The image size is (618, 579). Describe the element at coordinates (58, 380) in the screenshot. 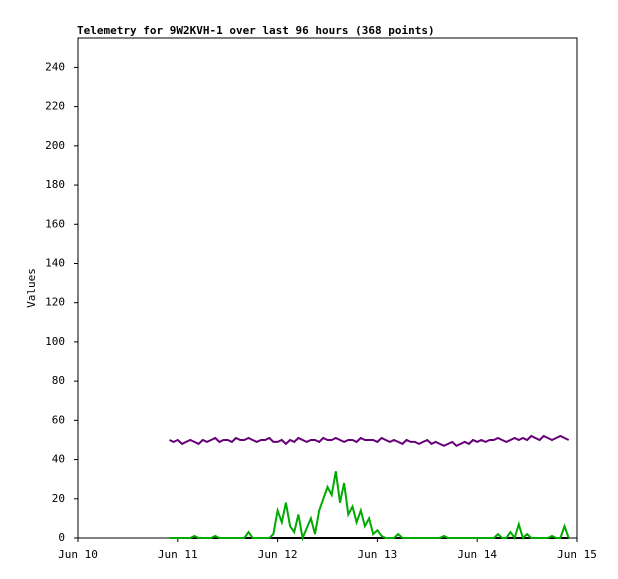

I see `y-tick-label: 80` at that location.